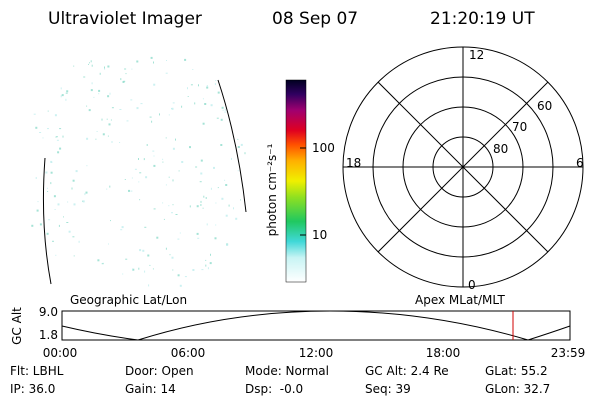 The image size is (600, 400). What do you see at coordinates (544, 106) in the screenshot?
I see `lat-label: 60` at bounding box center [544, 106].